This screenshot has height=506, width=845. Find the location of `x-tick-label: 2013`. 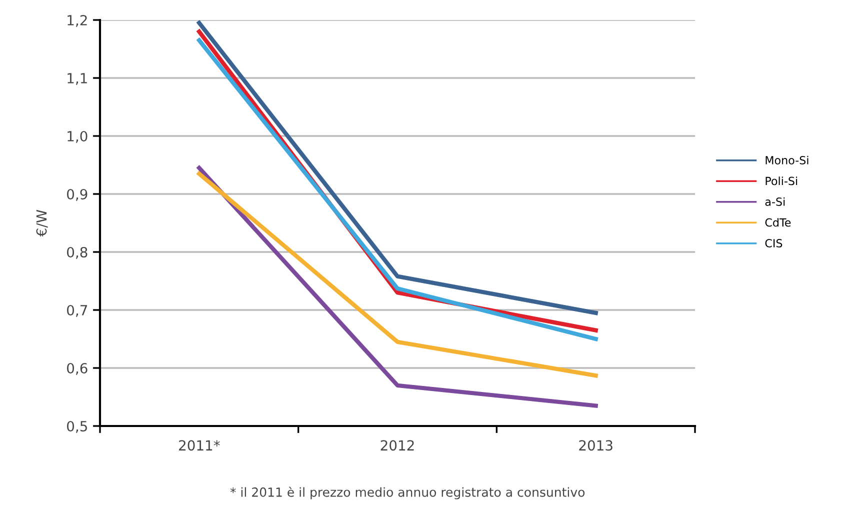

x-tick-label: 2013 is located at coordinates (595, 445).